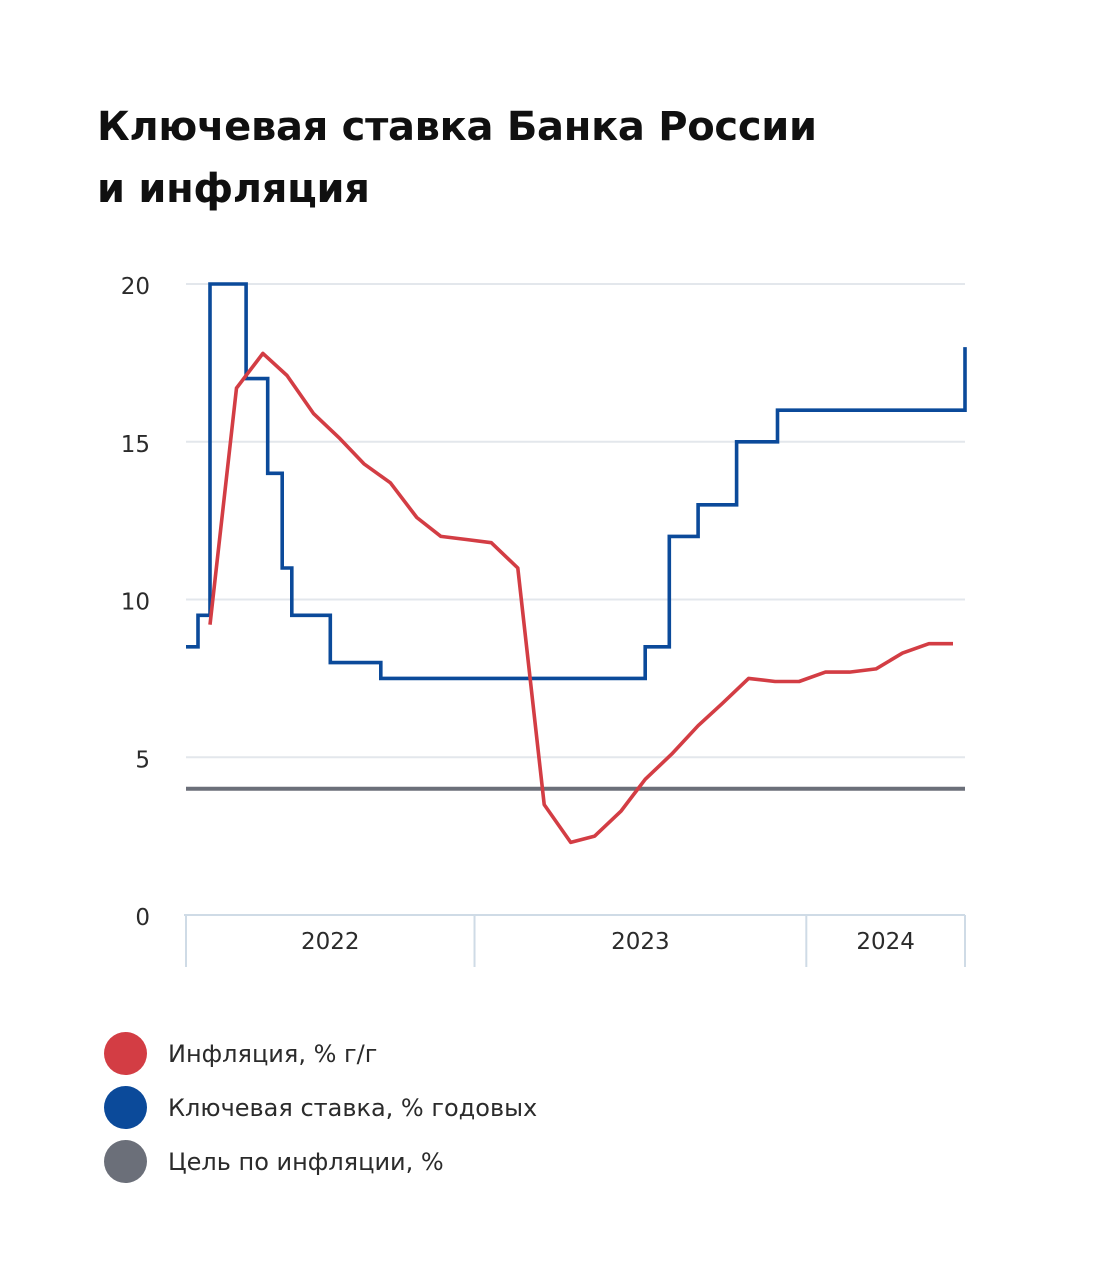 The height and width of the screenshot is (1280, 1103). What do you see at coordinates (306, 1162) in the screenshot?
I see `legend-label: Цель по инфляции, %` at bounding box center [306, 1162].